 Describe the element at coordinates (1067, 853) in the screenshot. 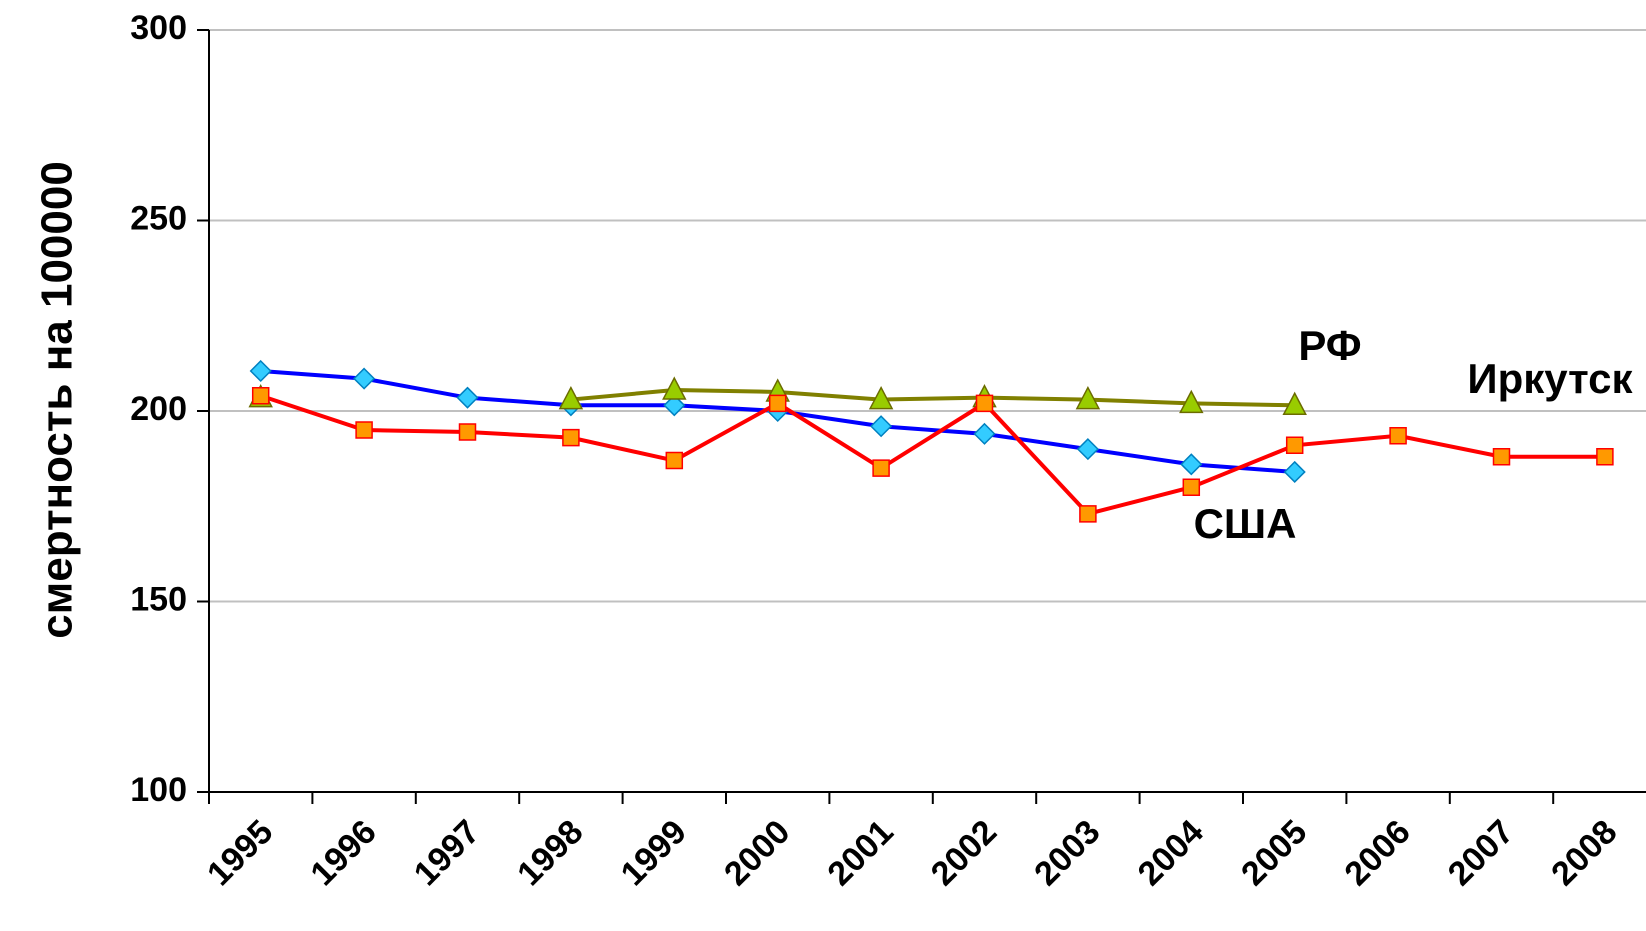

I see `x-tick-label: 2003` at that location.